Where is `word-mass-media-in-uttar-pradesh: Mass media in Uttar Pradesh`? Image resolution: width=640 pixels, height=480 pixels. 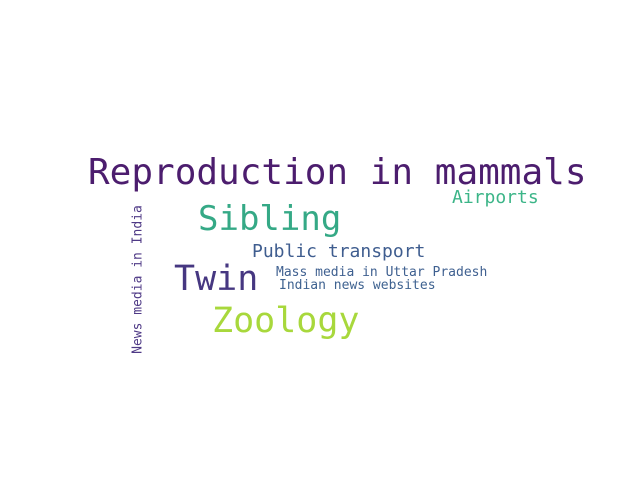
word-mass-media-in-uttar-pradesh: Mass media in Uttar Pradesh is located at coordinates (382, 272).